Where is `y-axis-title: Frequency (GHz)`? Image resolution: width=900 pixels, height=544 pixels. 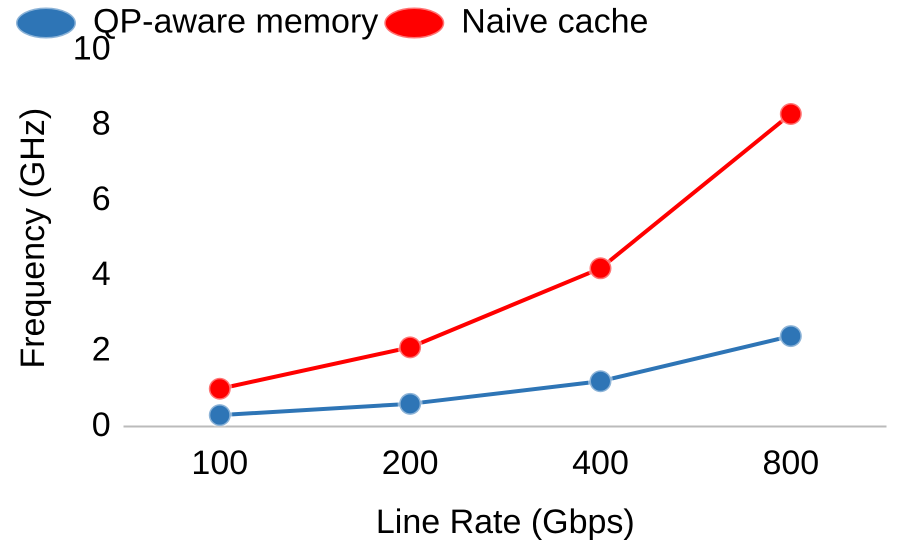
y-axis-title: Frequency (GHz) is located at coordinates (33, 238).